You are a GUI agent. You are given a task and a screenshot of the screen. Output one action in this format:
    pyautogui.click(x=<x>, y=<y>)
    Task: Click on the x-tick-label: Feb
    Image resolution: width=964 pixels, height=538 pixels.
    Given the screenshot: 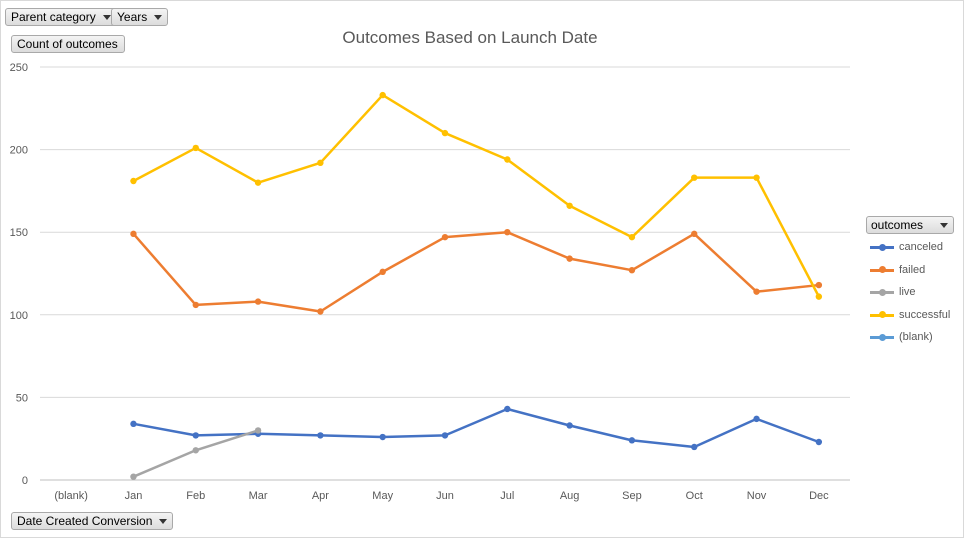 What is the action you would take?
    pyautogui.click(x=195, y=496)
    